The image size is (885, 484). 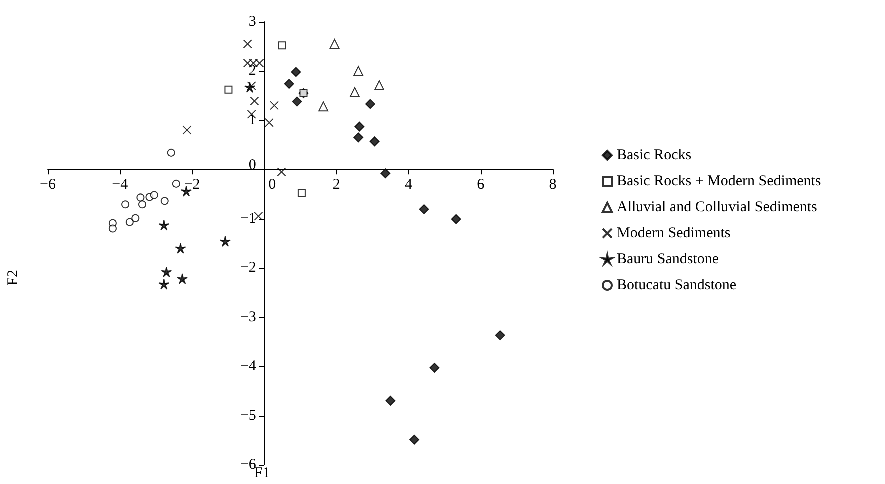 What do you see at coordinates (248, 317) in the screenshot?
I see `y-tick-label: −3` at bounding box center [248, 317].